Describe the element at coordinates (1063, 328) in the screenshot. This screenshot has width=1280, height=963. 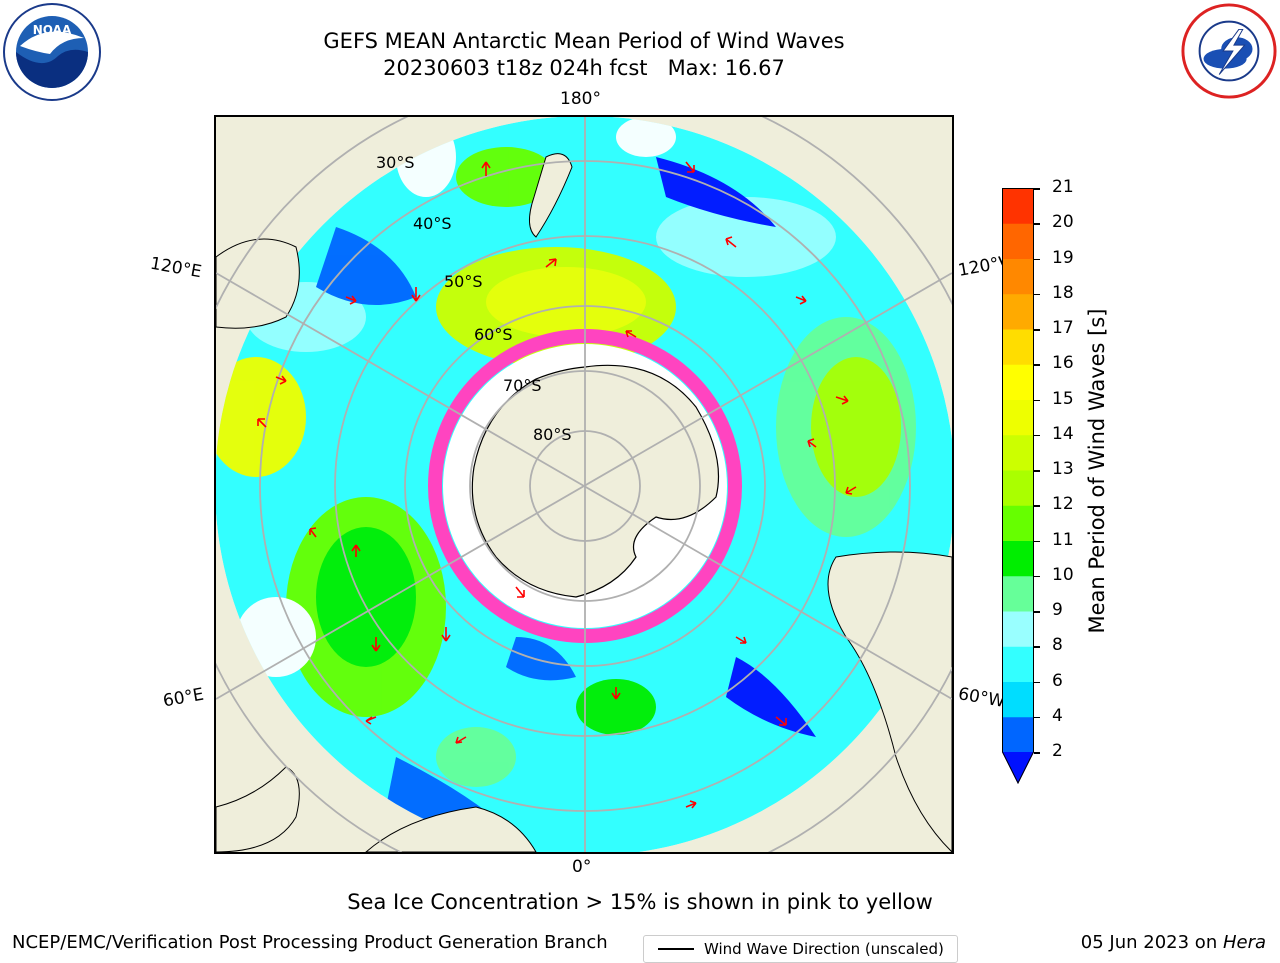
I see `colorbar-tick-label: 17` at that location.